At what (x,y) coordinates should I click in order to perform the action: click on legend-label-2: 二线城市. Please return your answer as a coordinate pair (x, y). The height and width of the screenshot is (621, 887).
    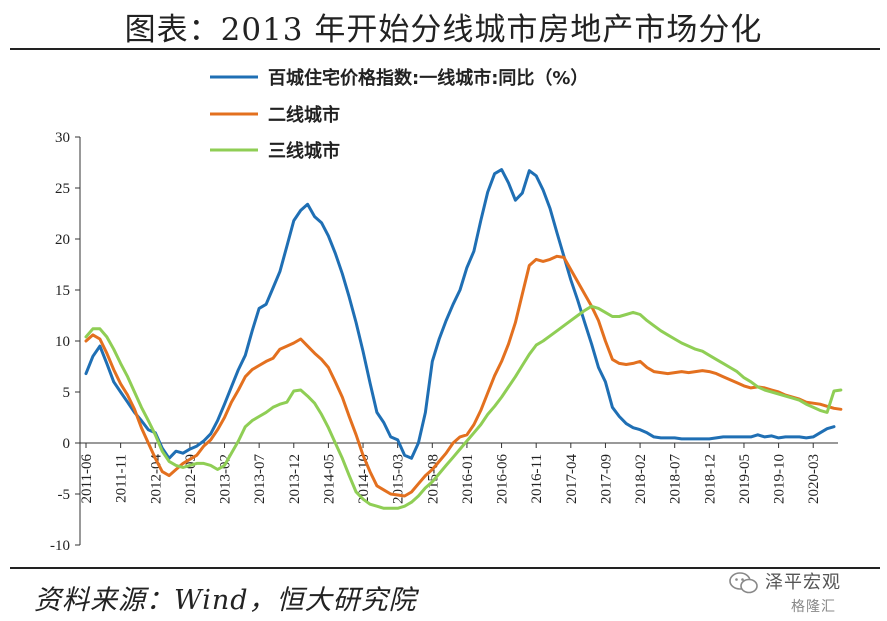
    Looking at the image, I should click on (304, 115).